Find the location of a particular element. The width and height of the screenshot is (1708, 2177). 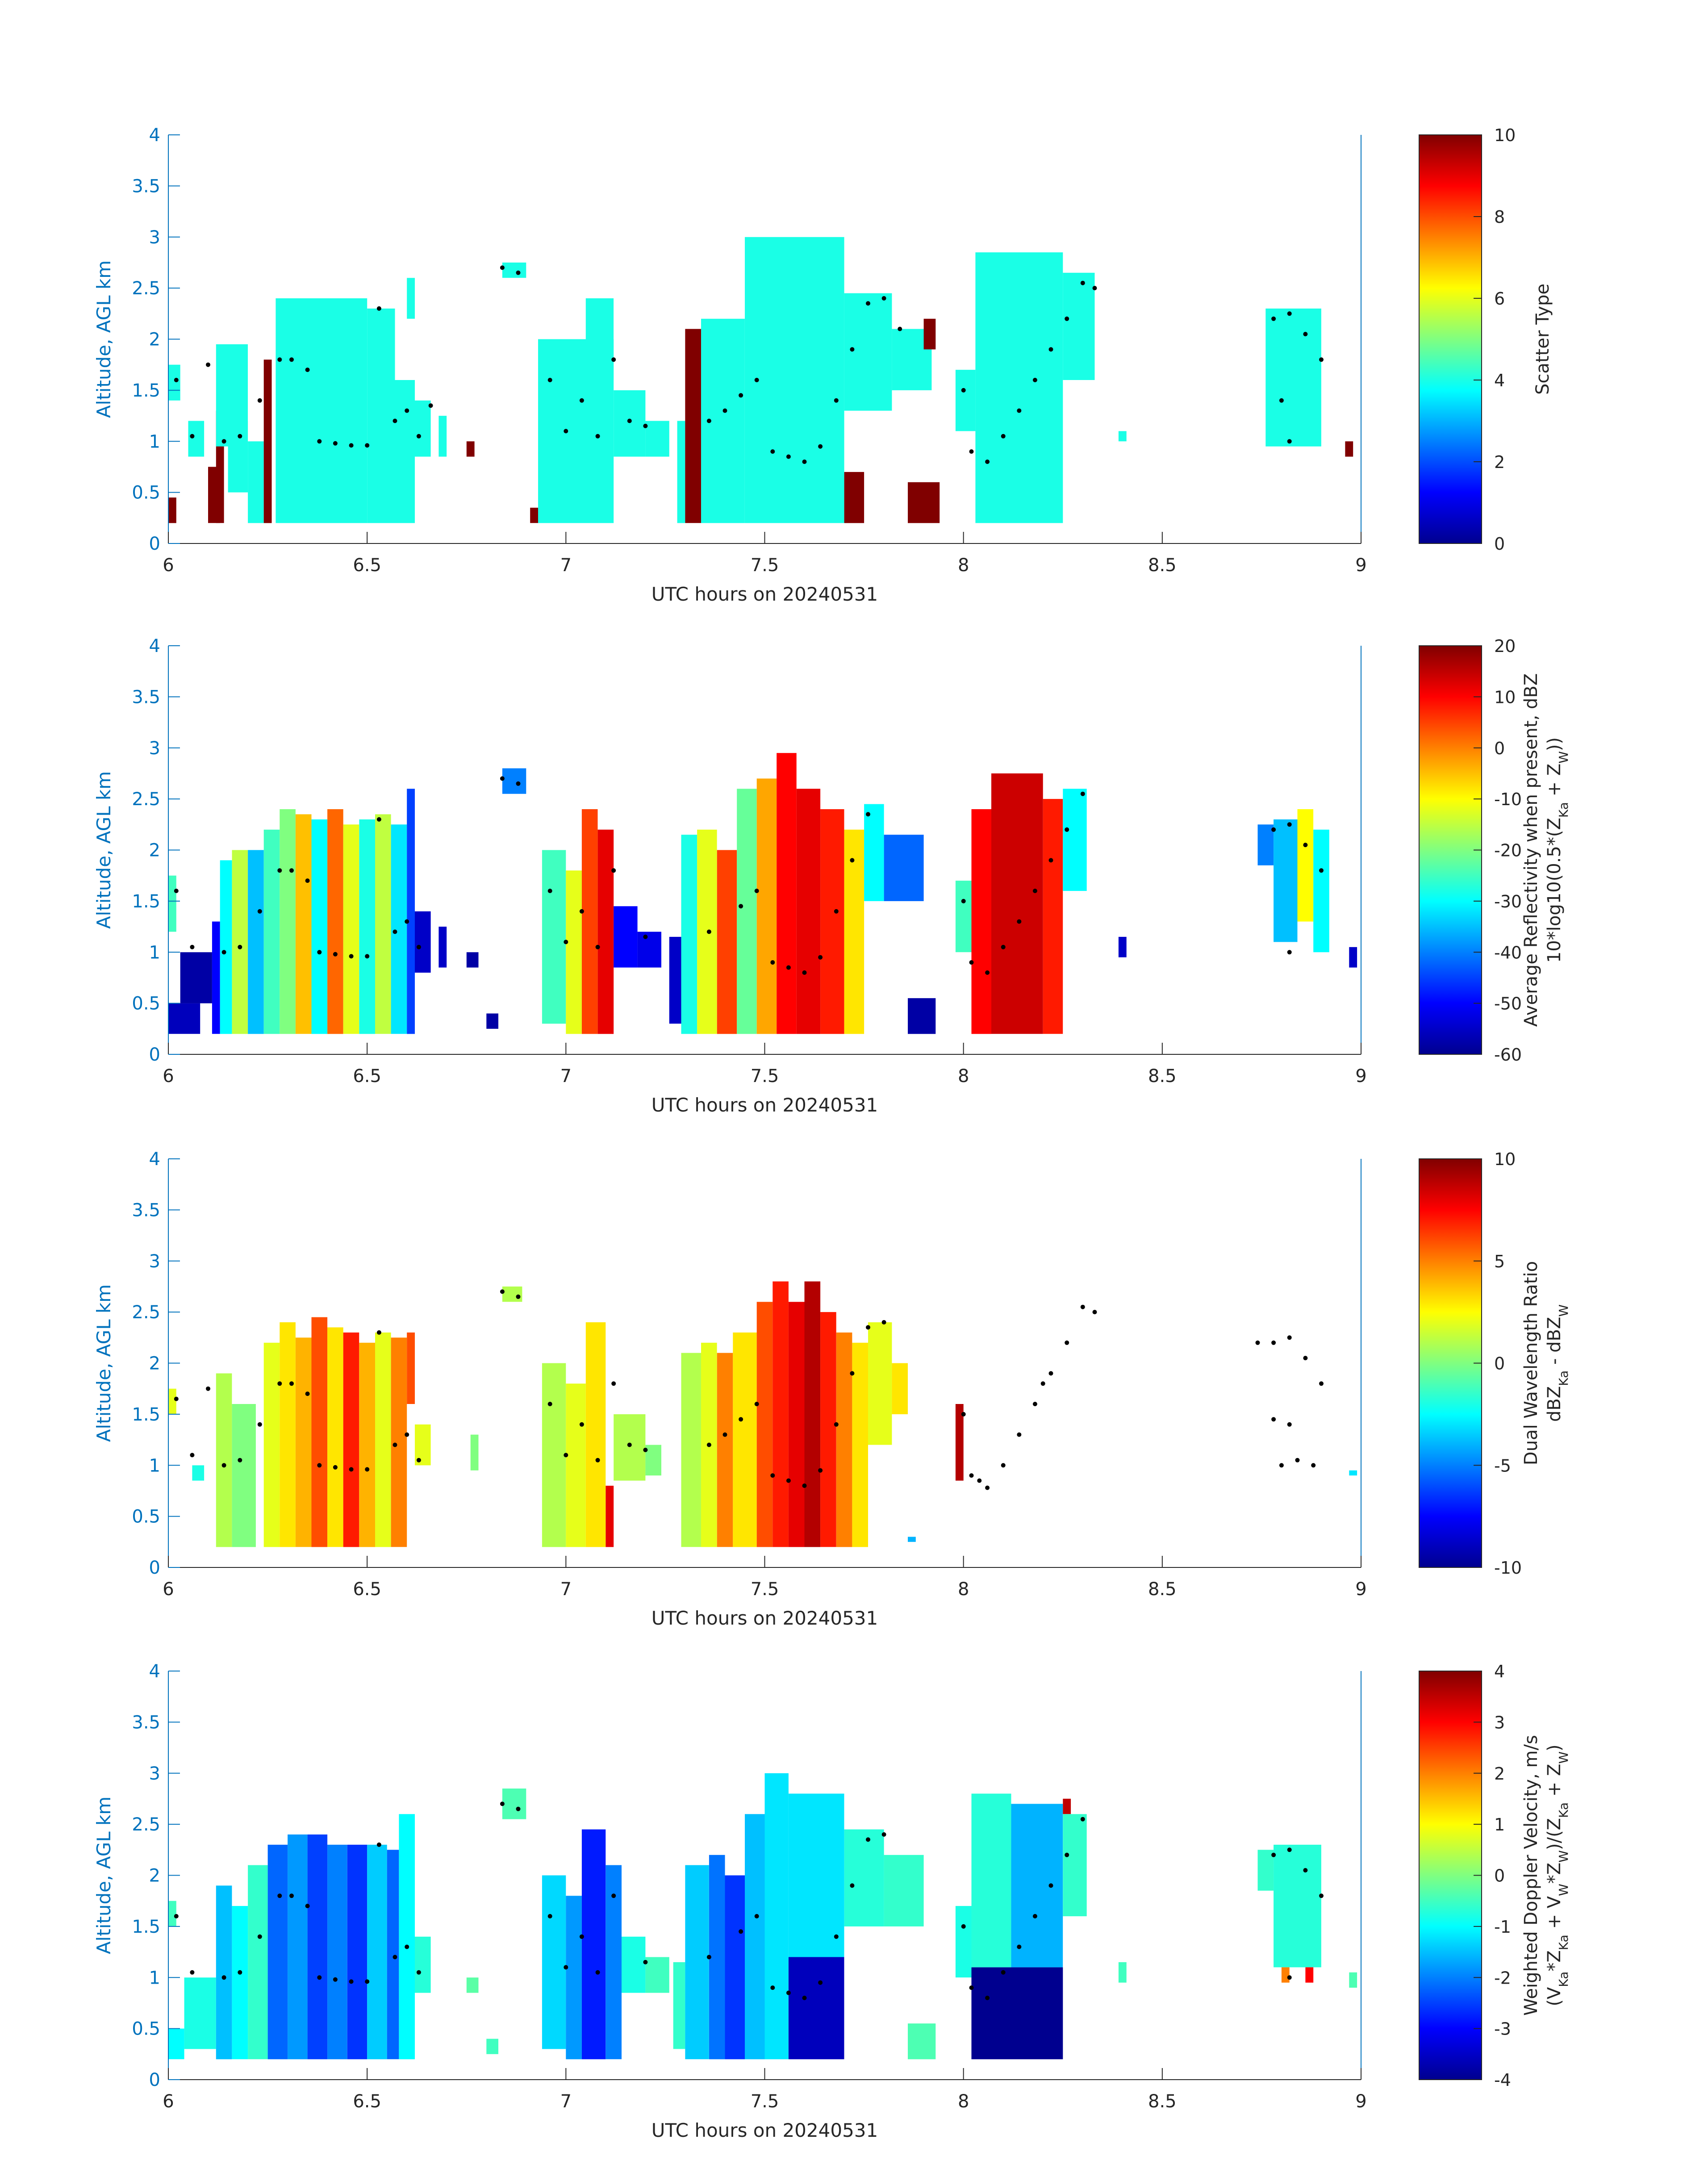

colorbar-tick-label: -1 is located at coordinates (1502, 1927).